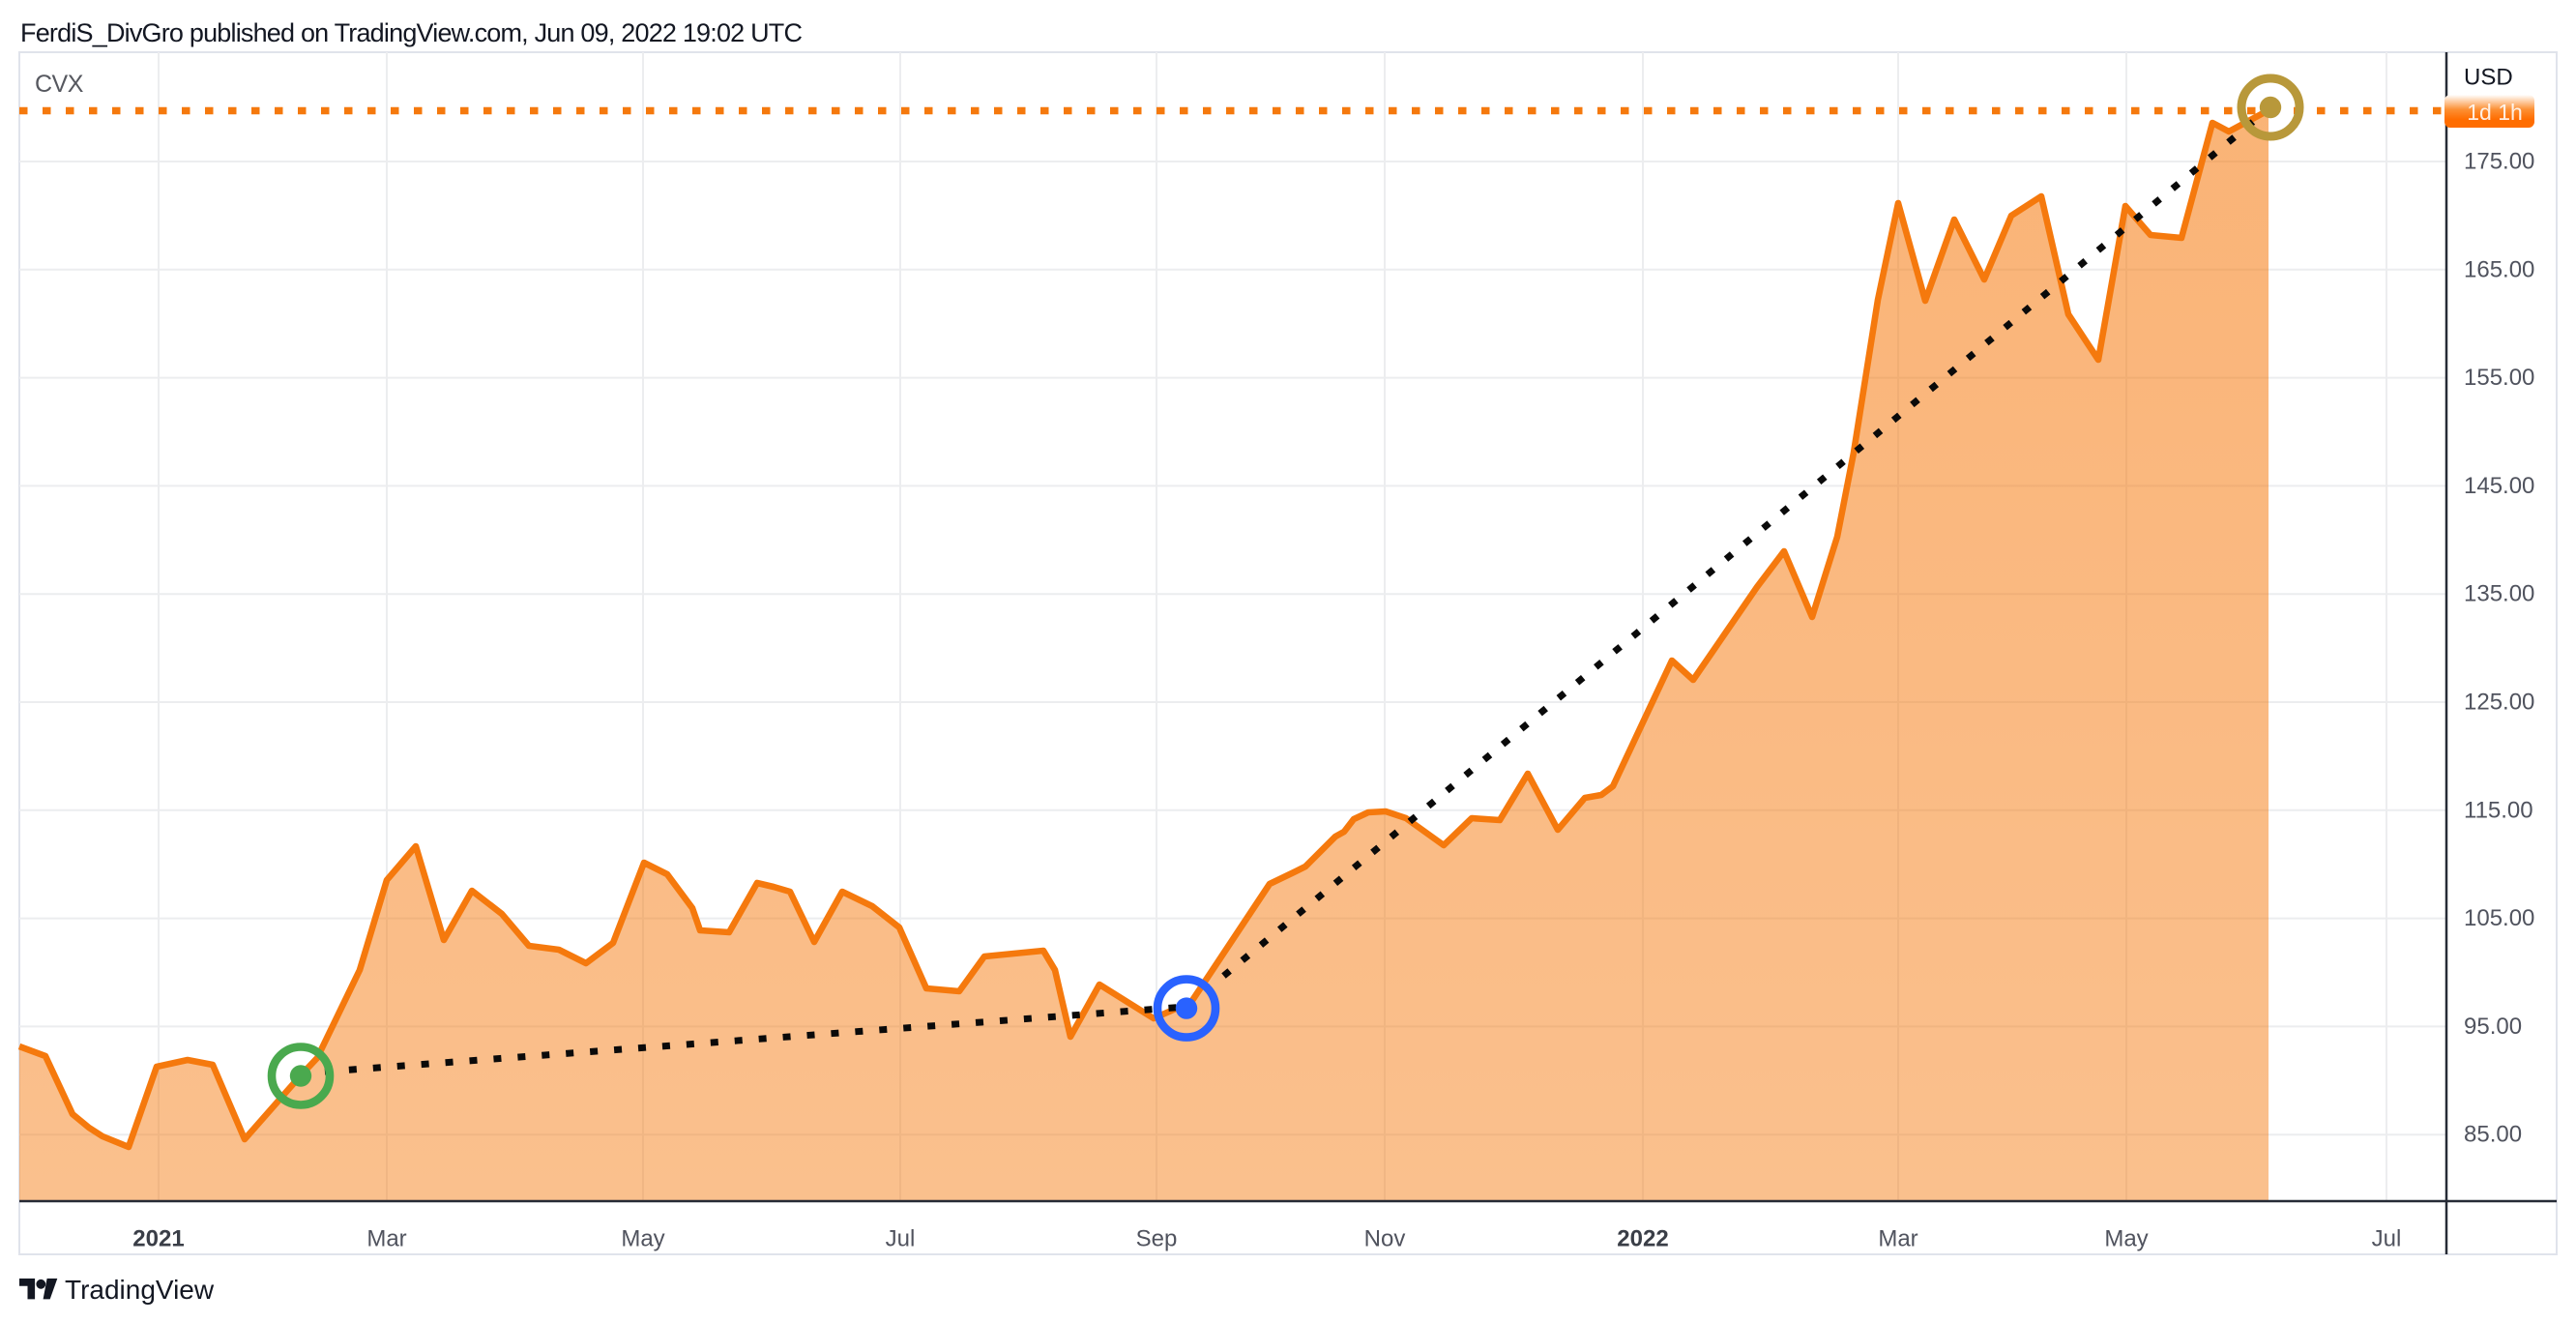  What do you see at coordinates (2499, 162) in the screenshot?
I see `svg-text: 175.00` at bounding box center [2499, 162].